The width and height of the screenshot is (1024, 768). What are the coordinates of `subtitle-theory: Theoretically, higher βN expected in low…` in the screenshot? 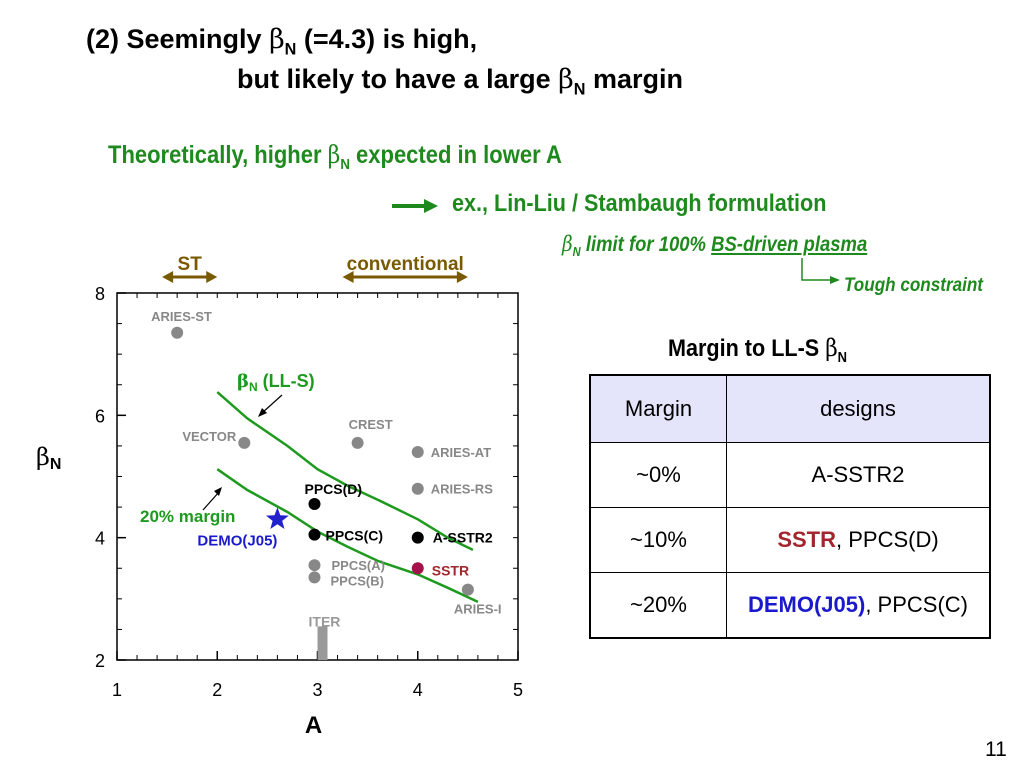 It's located at (335, 156).